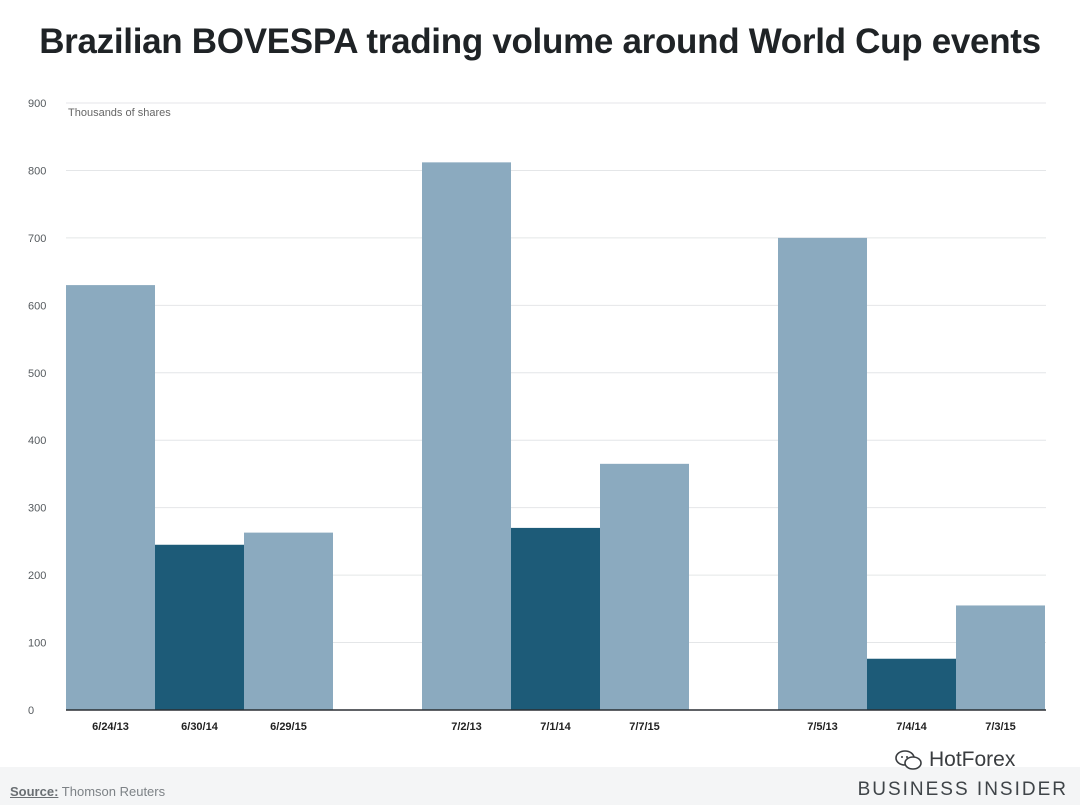 This screenshot has height=805, width=1080. I want to click on source-note: Source: Thomson Reuters, so click(87, 791).